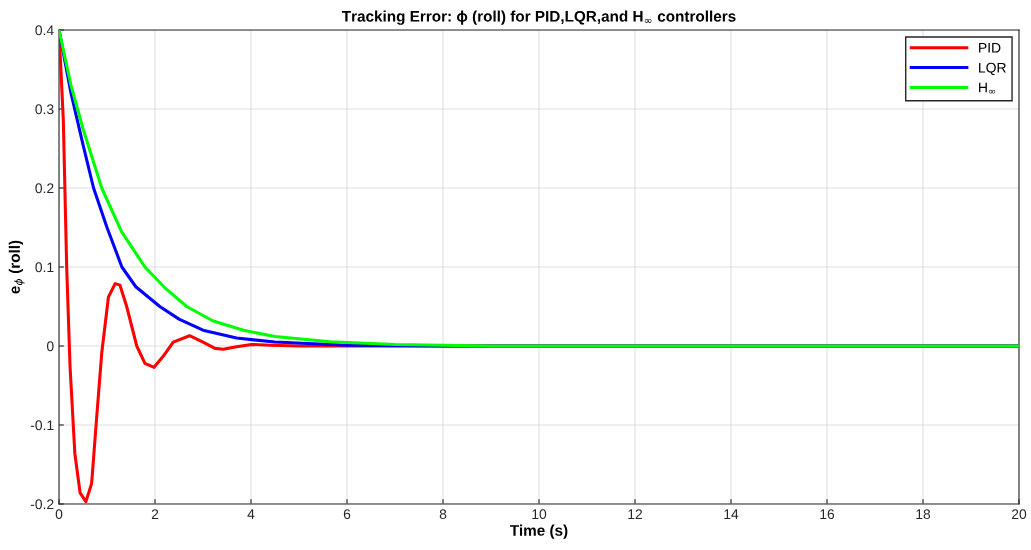 The image size is (1031, 550). I want to click on y-tick-label: 0, so click(50, 346).